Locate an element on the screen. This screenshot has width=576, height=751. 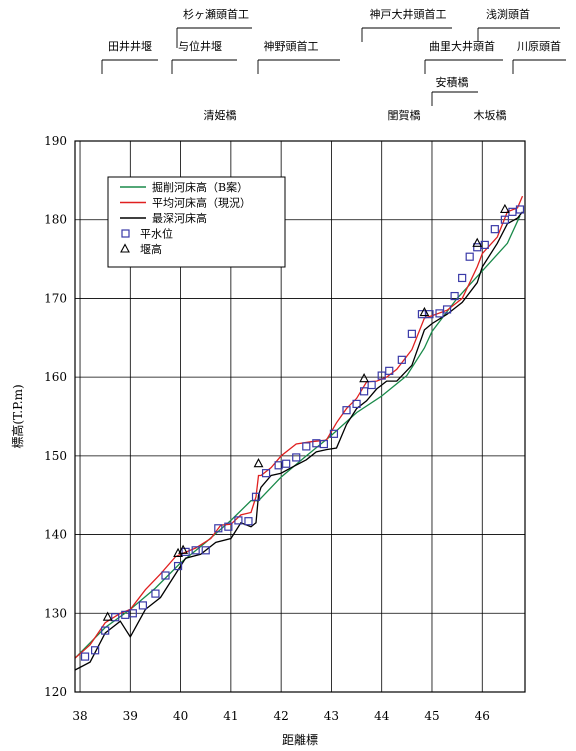
y-axis-title: 標高(T.P.m) is located at coordinates (17, 416).